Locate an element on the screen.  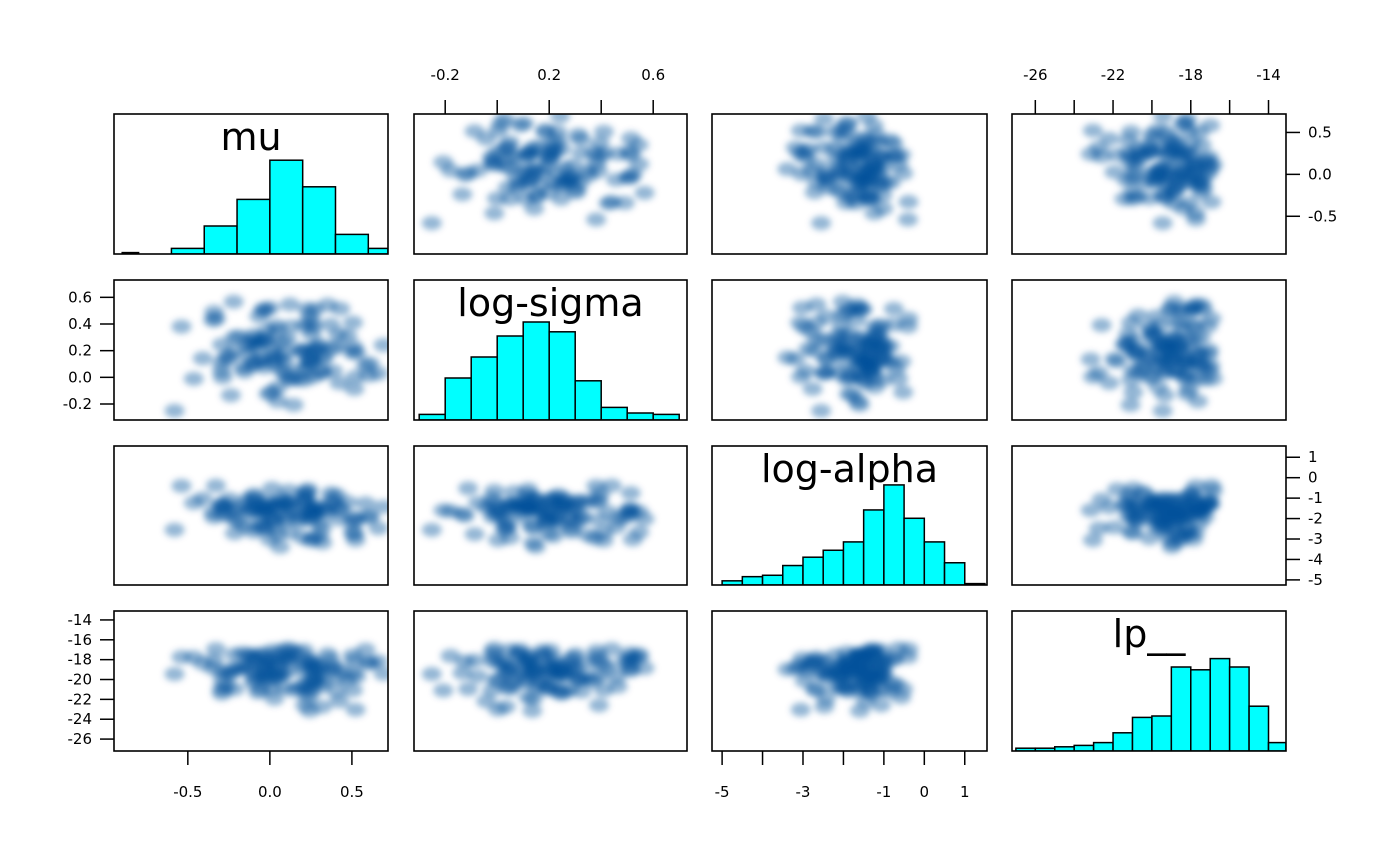
panel-log-alpha-vs-log-sigma is located at coordinates (538, 516).